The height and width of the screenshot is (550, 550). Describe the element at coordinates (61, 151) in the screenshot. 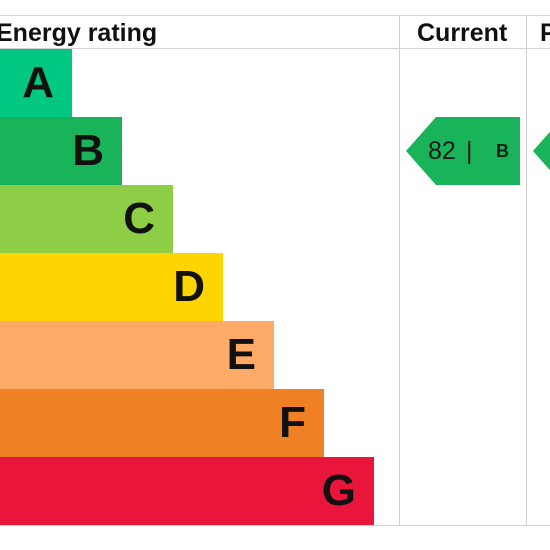

I see `band-b: B` at that location.